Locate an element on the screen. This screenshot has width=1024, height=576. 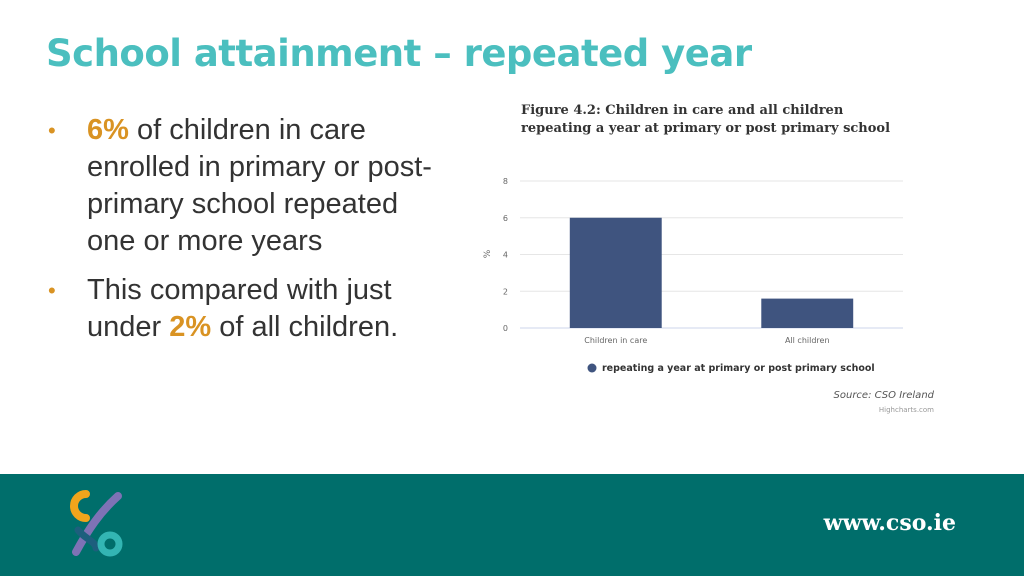
y-axis-ticks: 0 2 4 6 8 is located at coordinates (505, 255).